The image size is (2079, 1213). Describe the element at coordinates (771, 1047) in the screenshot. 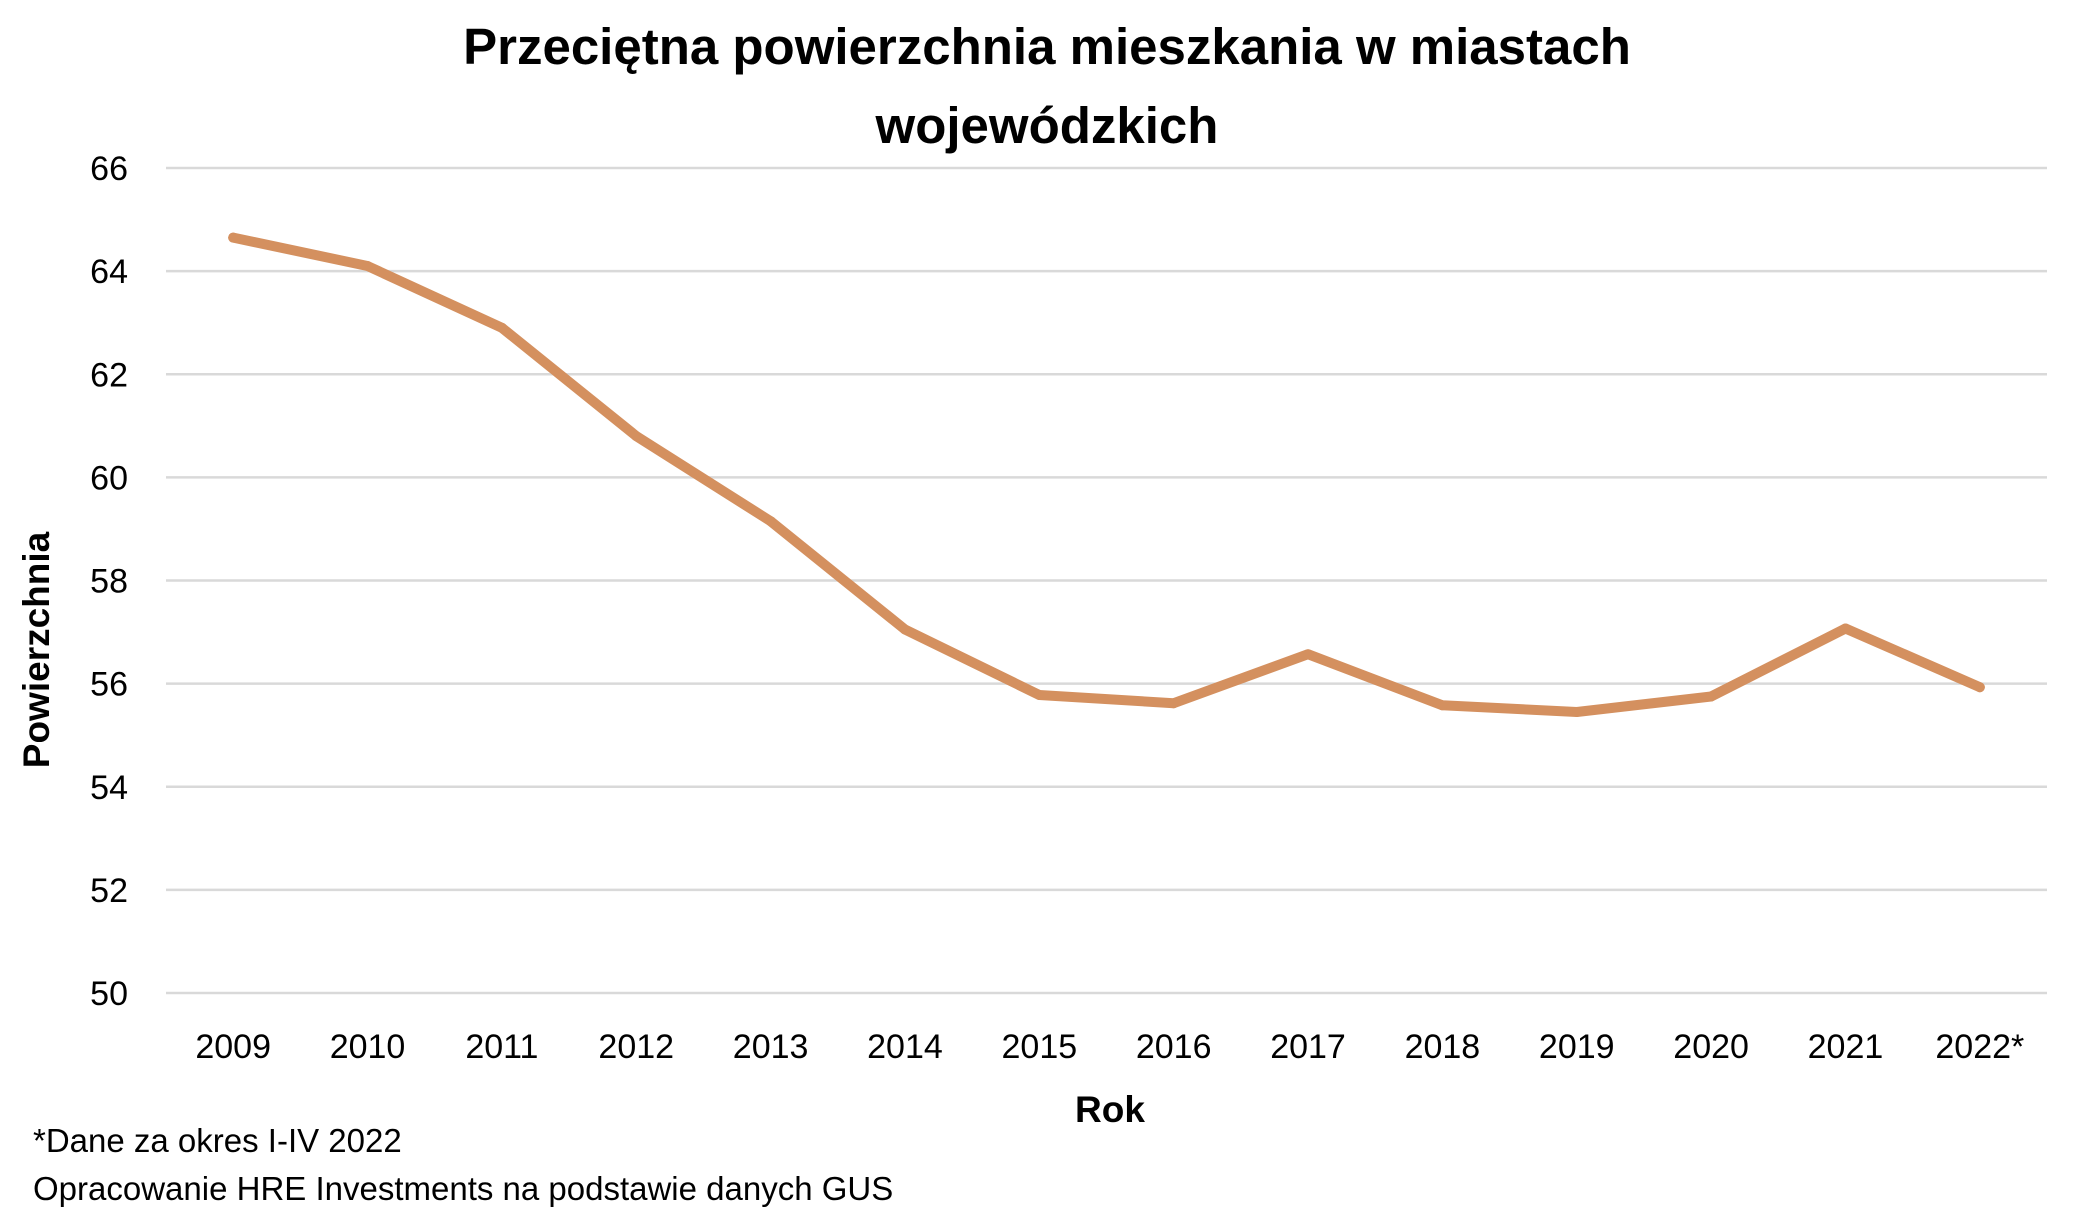

I see `x-tick-label: 2013` at that location.